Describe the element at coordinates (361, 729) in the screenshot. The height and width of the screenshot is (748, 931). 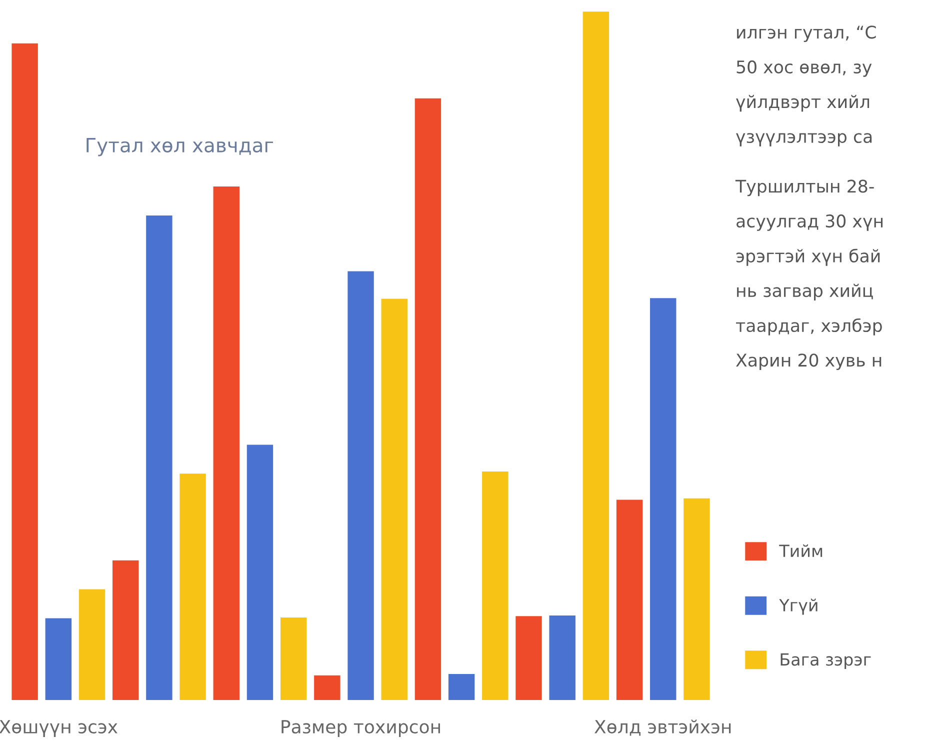
I see `x-tick-label: Размер тохирсон` at that location.